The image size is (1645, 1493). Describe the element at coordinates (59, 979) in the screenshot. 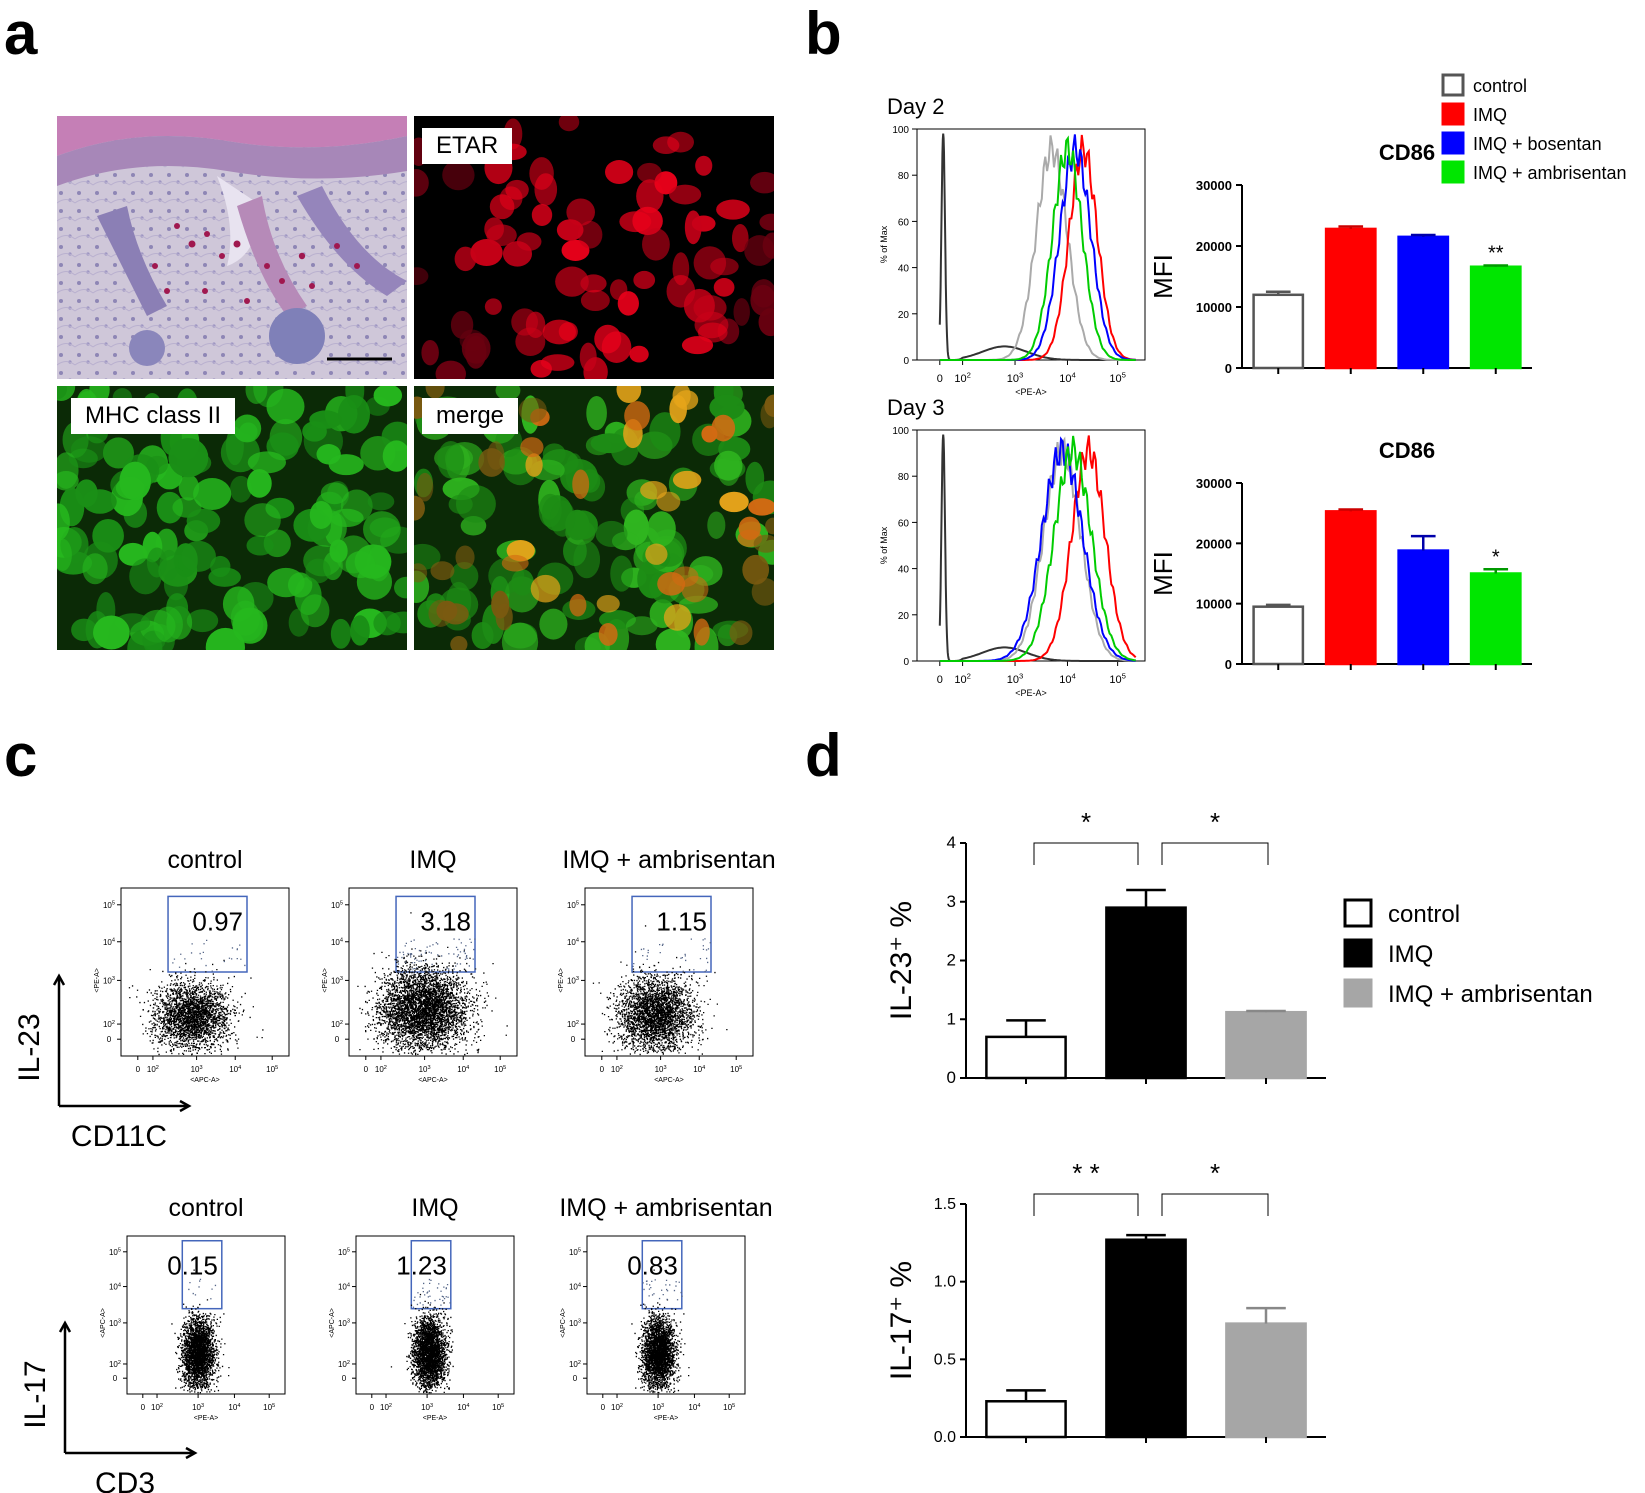

I see `y-arrow-head` at that location.